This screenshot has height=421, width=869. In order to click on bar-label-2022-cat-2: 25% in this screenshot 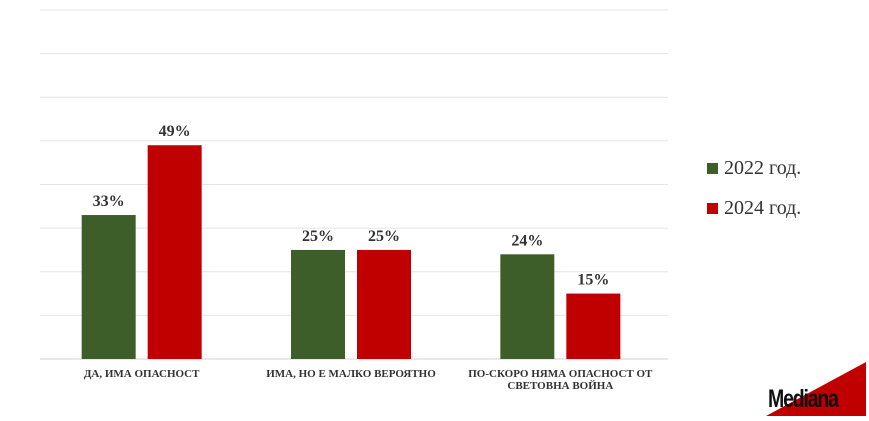, I will do `click(318, 236)`.